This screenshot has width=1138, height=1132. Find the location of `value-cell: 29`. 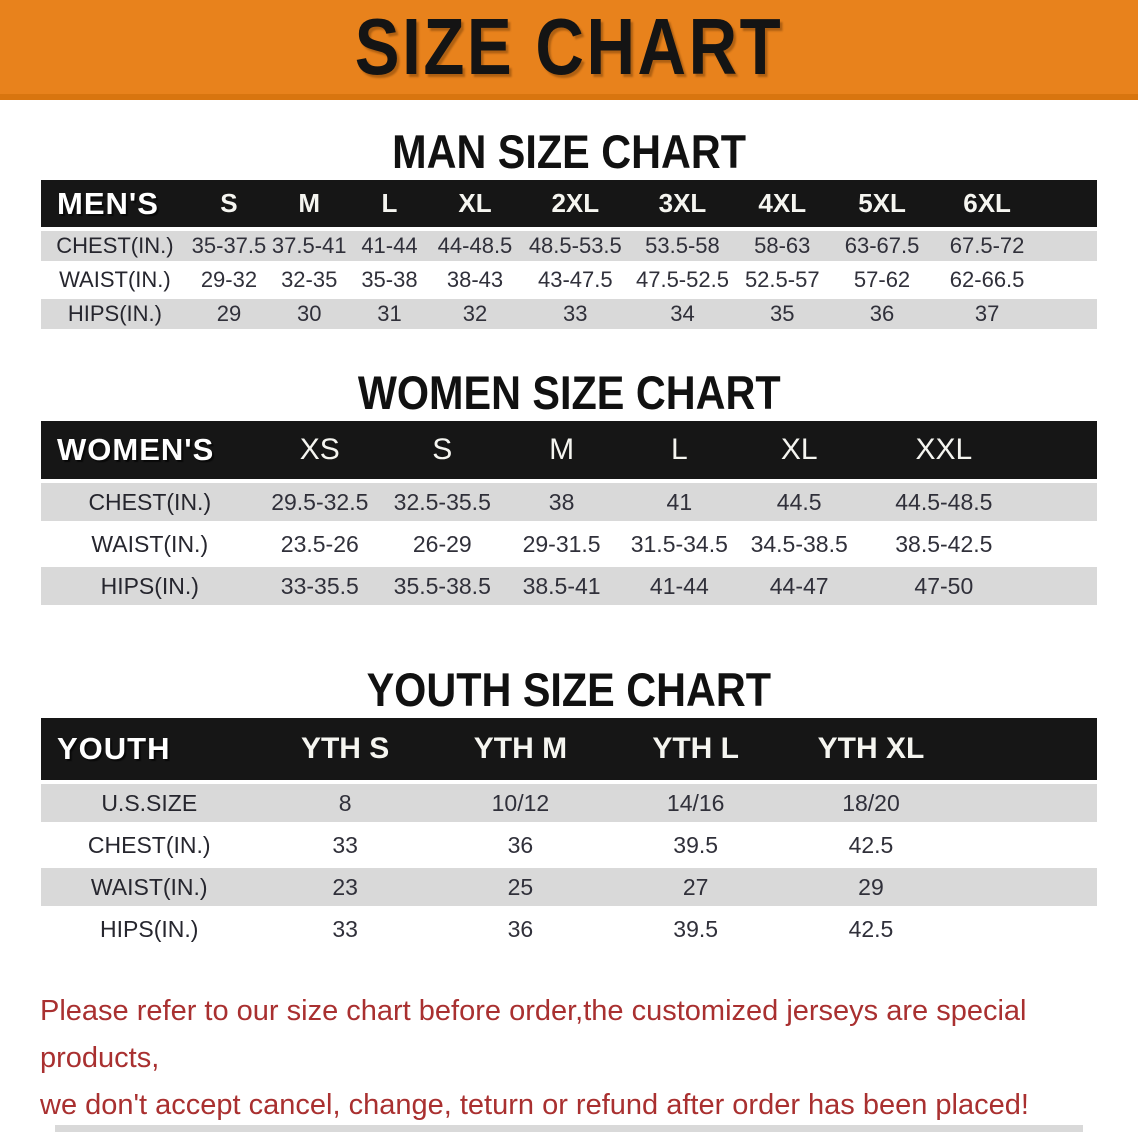

value-cell: 29 is located at coordinates (229, 314).